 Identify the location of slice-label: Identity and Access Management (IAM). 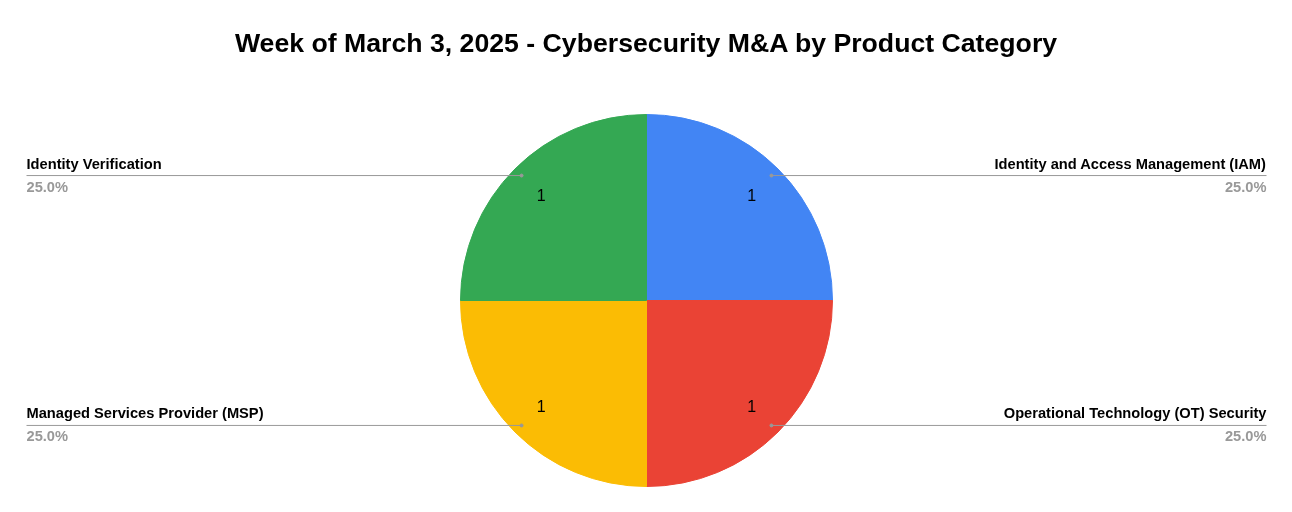
(1130, 163).